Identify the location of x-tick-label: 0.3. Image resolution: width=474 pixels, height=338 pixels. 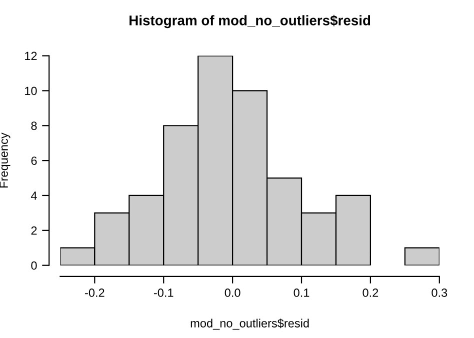
(440, 292).